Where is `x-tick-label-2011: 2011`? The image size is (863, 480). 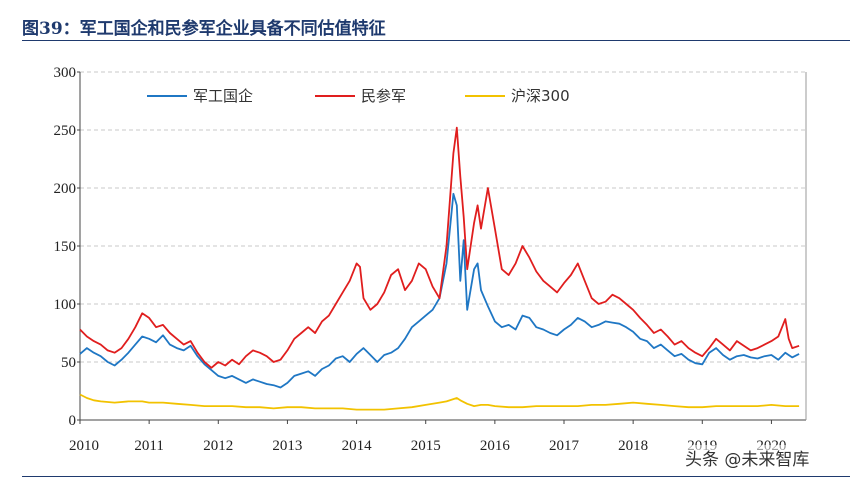
x-tick-label-2011: 2011 is located at coordinates (148, 446).